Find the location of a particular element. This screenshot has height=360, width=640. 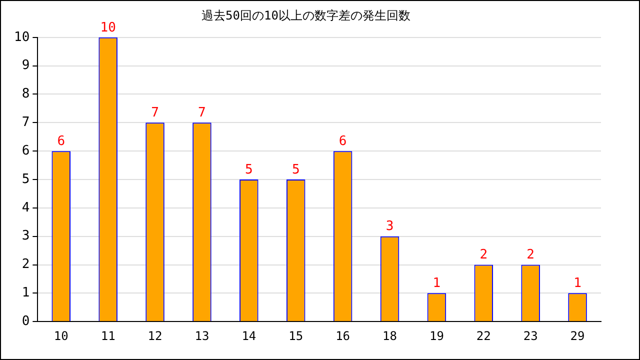

x-tick-label: 29 is located at coordinates (577, 335).